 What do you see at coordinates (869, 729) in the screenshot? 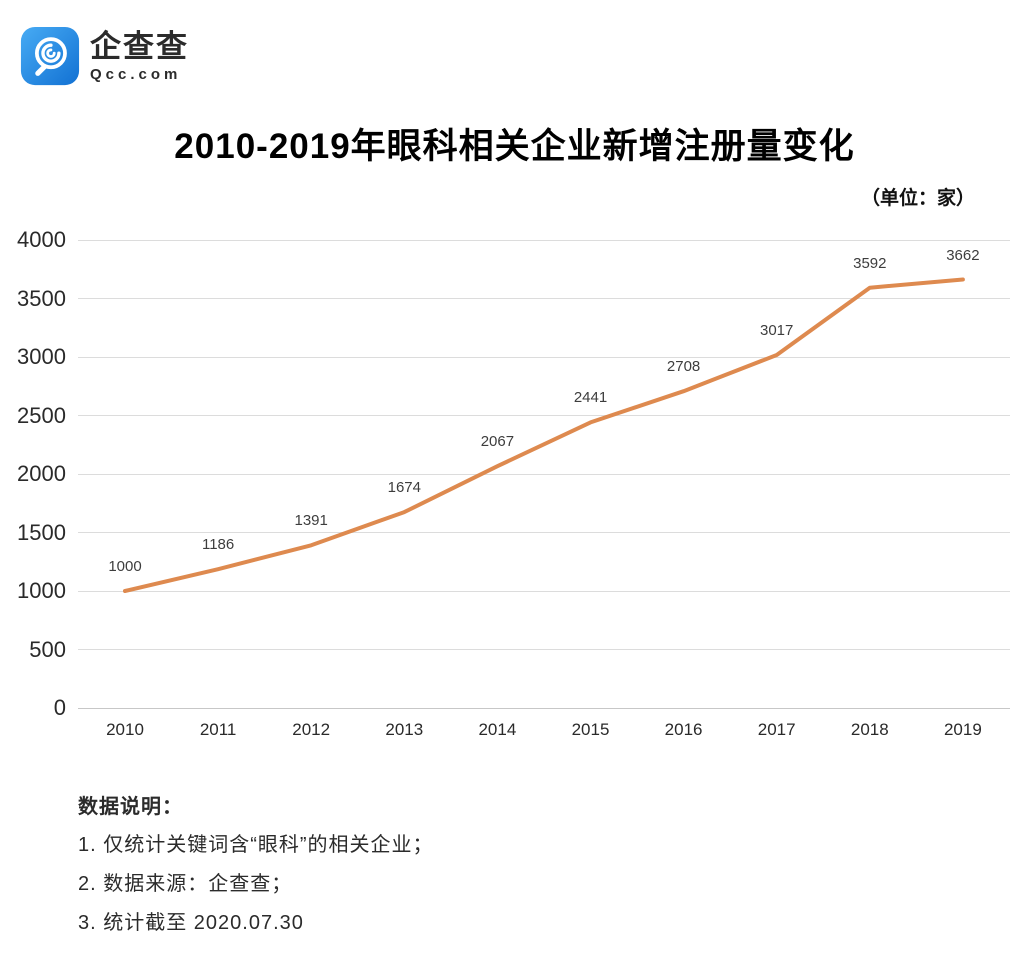
I see `x-axis-label: 2018` at bounding box center [869, 729].